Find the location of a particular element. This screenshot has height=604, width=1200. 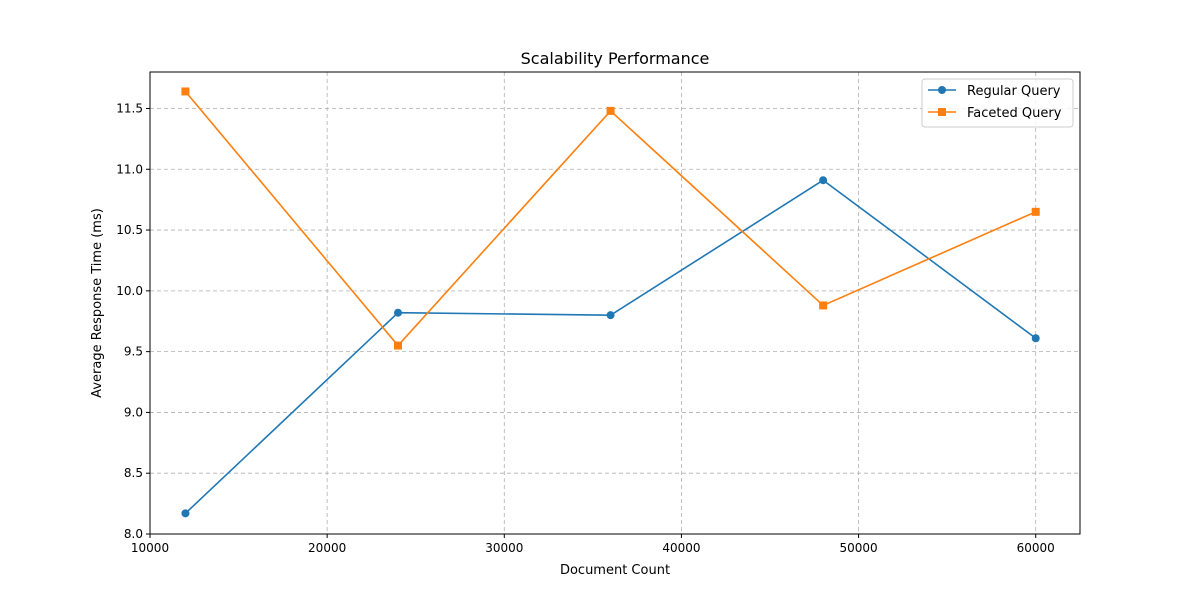

legend-label-faceted-query: Faceted Query is located at coordinates (1014, 113).